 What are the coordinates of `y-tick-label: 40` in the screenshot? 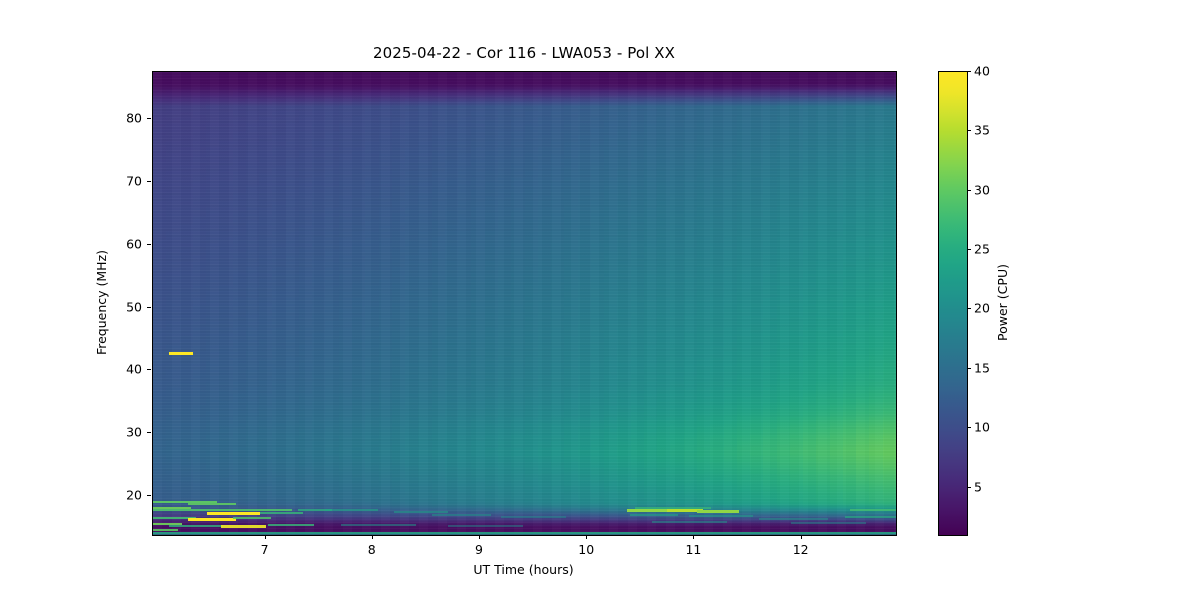 It's located at (134, 369).